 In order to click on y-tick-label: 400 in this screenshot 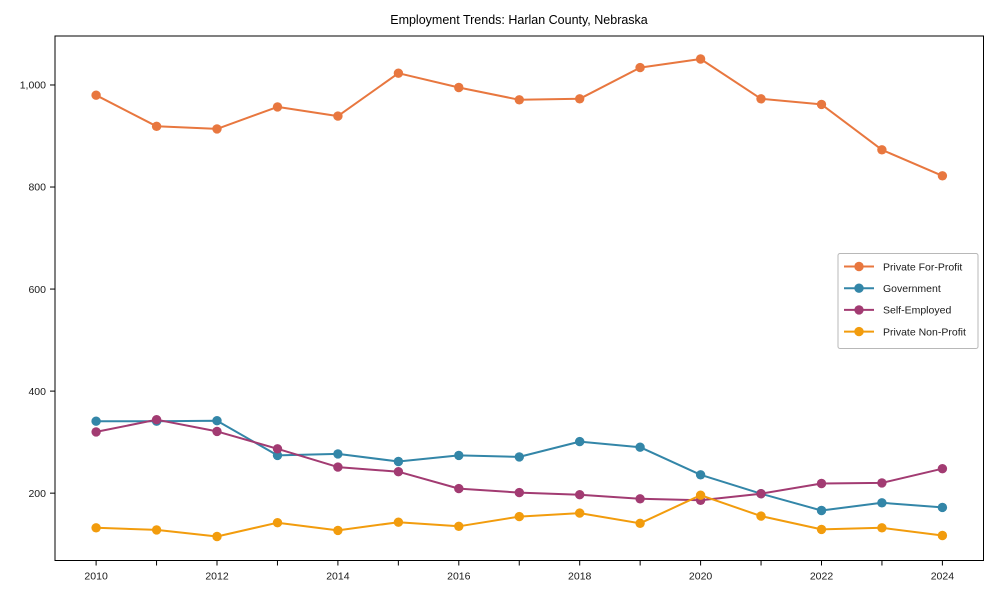, I will do `click(37, 392)`.